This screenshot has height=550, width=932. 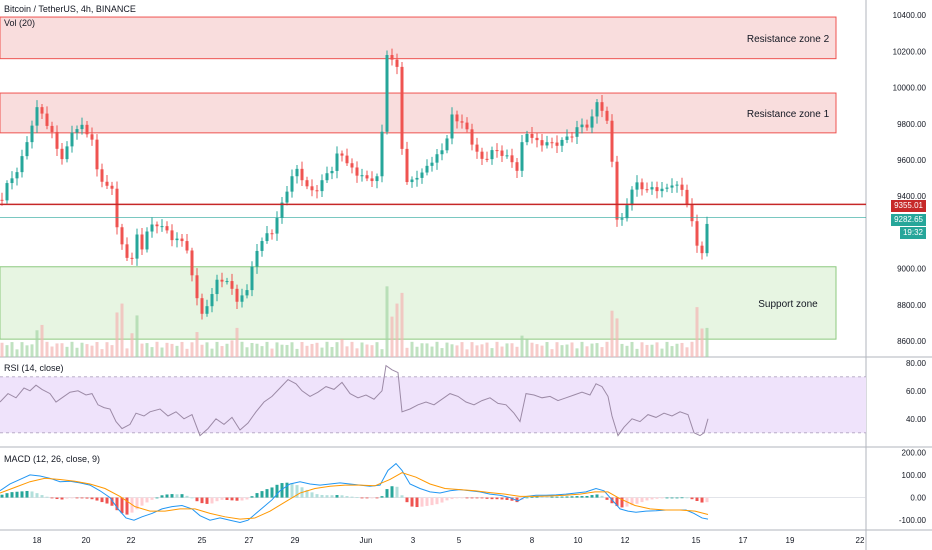 I want to click on rsi-tick-label: 60.00, so click(x=916, y=391).